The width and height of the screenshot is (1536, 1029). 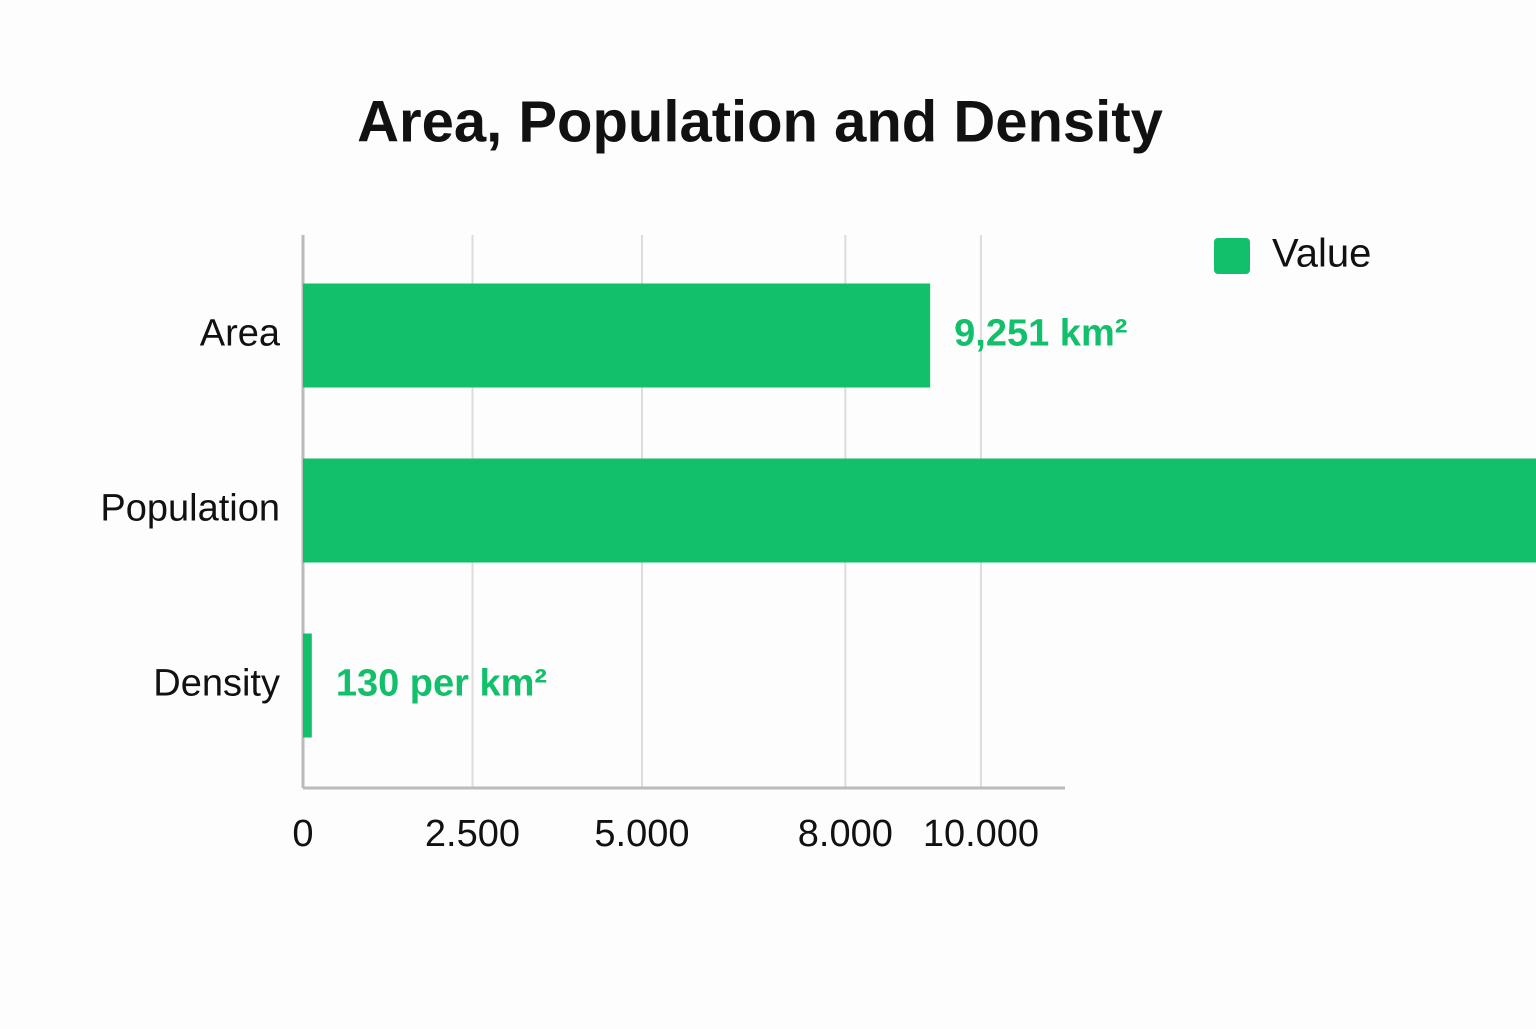 I want to click on x-tick-label: 10.000, so click(x=981, y=834).